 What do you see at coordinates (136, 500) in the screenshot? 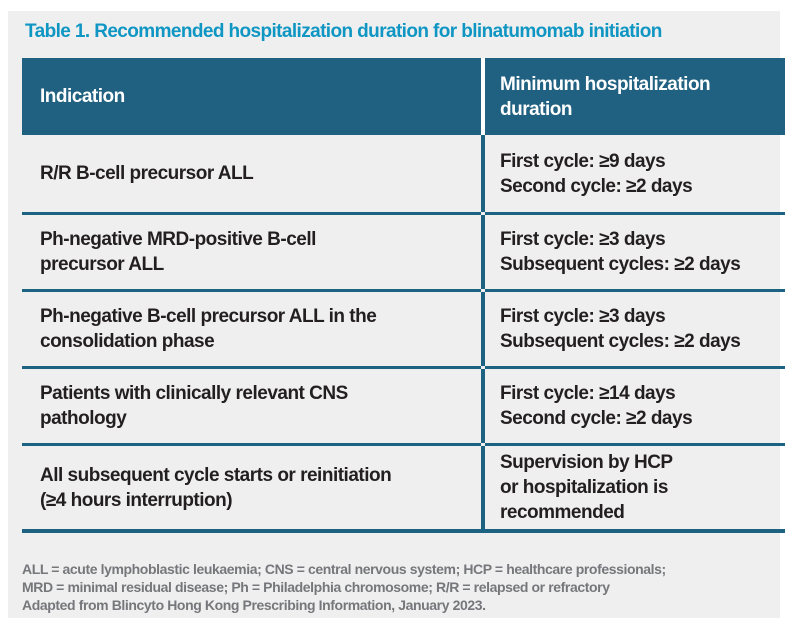
I see `cell-line: (≥4 hours interruption)` at bounding box center [136, 500].